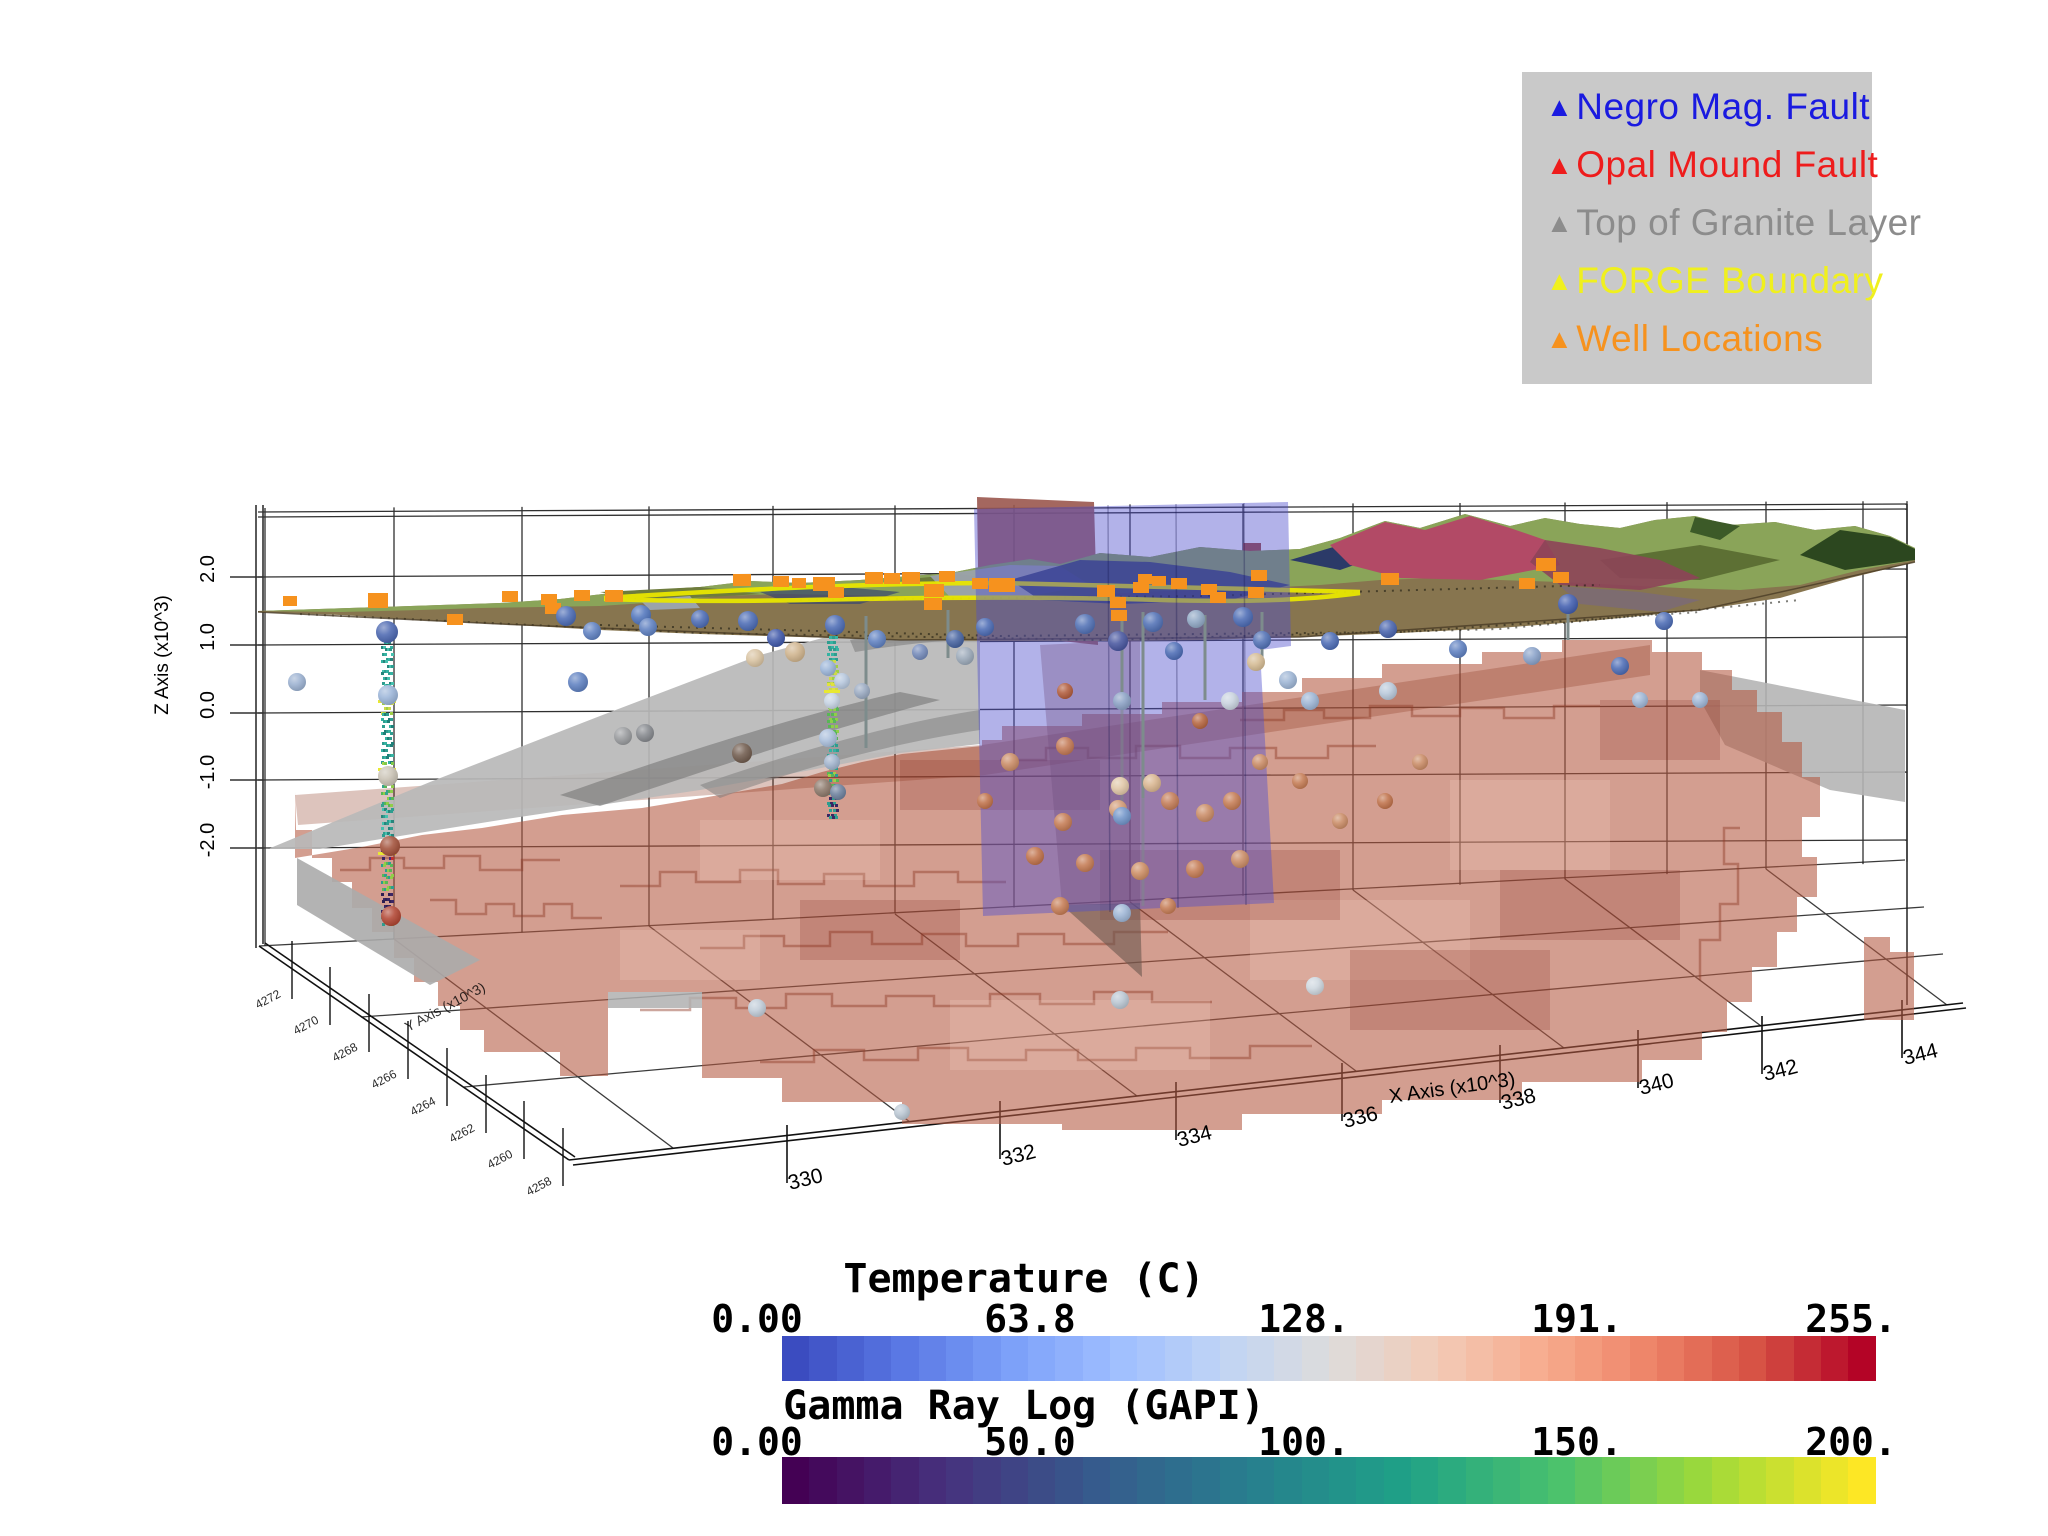 This screenshot has height=1536, width=2048. What do you see at coordinates (1712, 165) in the screenshot?
I see `legend-item-opal-mound-fault: ▲ Opal Mound Fault` at bounding box center [1712, 165].